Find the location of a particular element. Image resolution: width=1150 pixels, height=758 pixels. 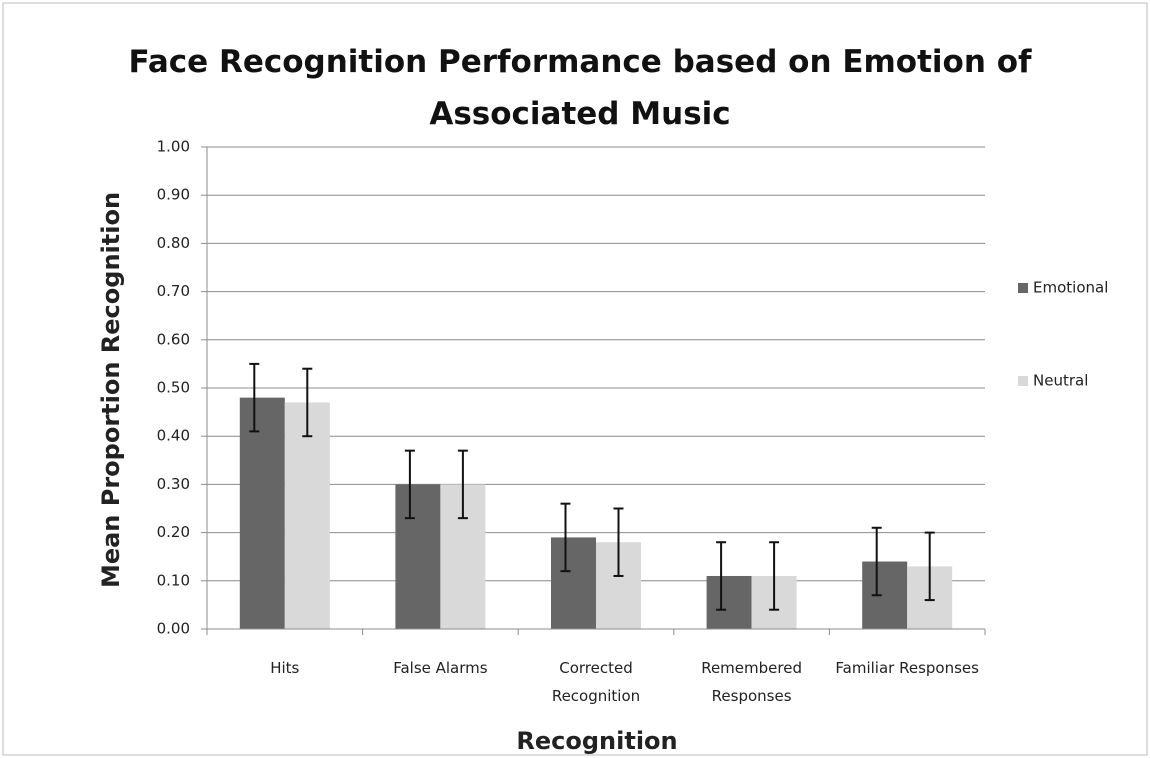

x-tick-label: Corrected Recognition is located at coordinates (596, 682).